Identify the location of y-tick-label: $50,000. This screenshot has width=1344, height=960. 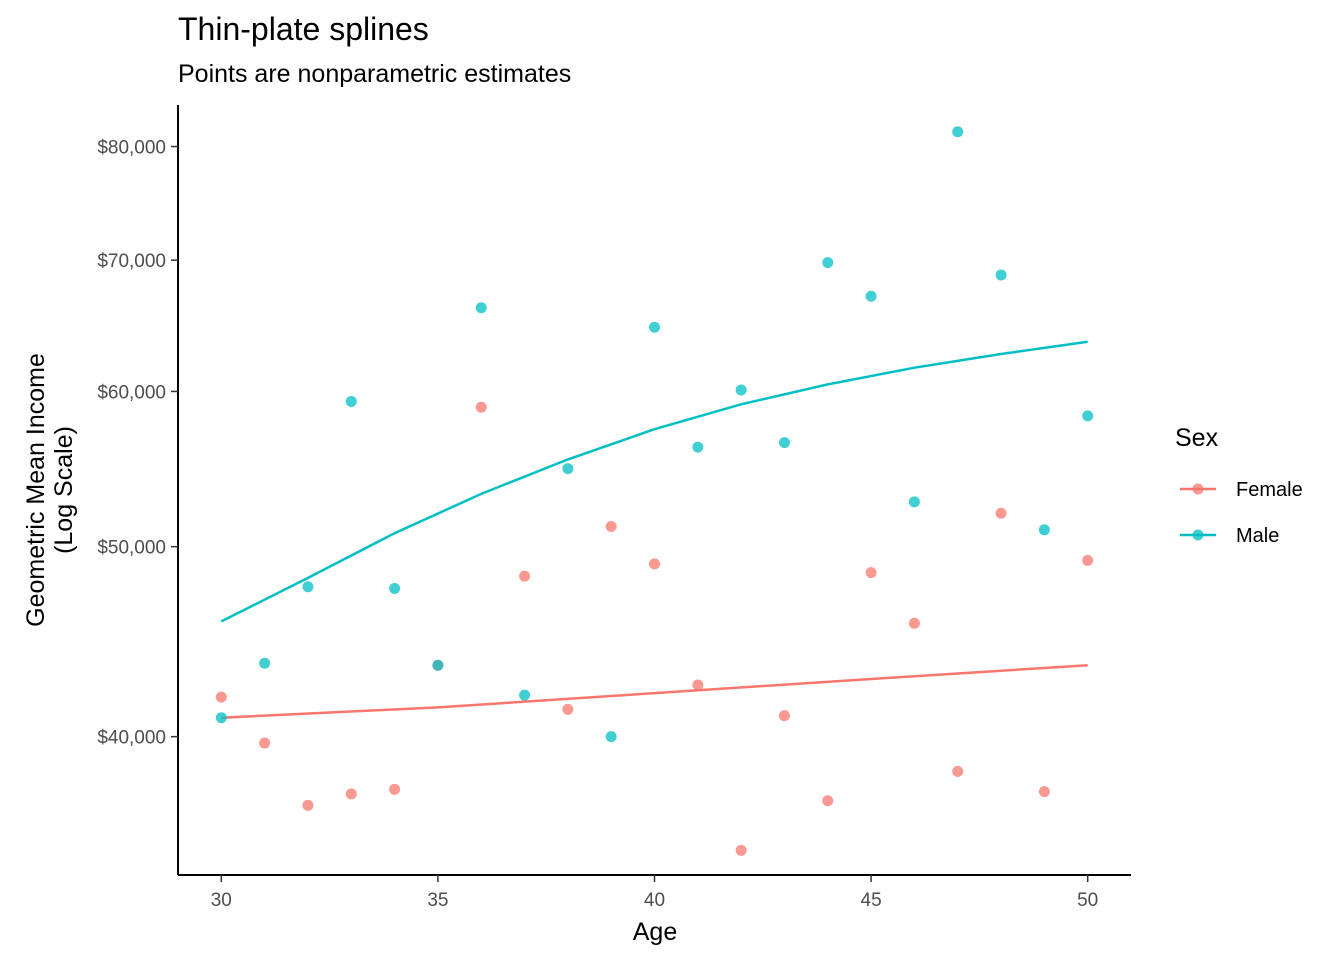
(131, 548).